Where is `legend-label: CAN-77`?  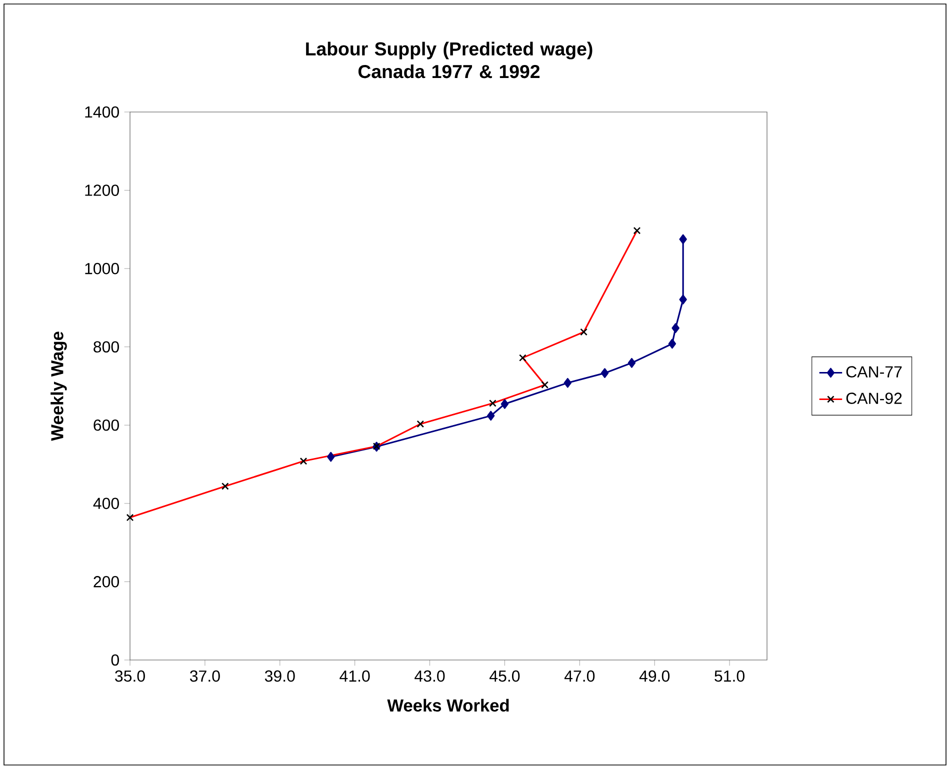 legend-label: CAN-77 is located at coordinates (874, 372).